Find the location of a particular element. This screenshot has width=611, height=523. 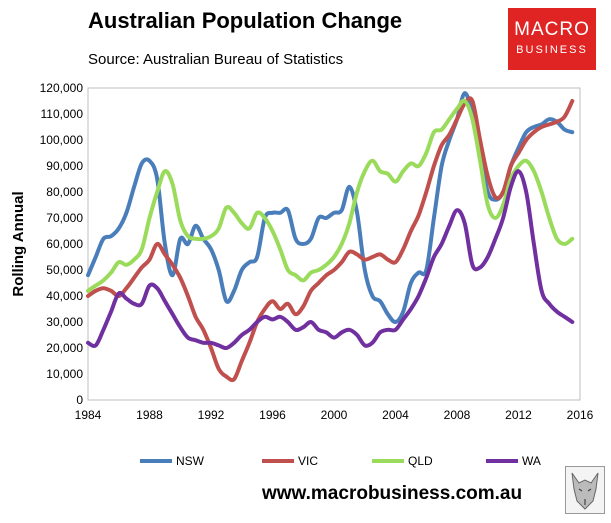

website-url: www.macrobusiness.com.au is located at coordinates (392, 493).